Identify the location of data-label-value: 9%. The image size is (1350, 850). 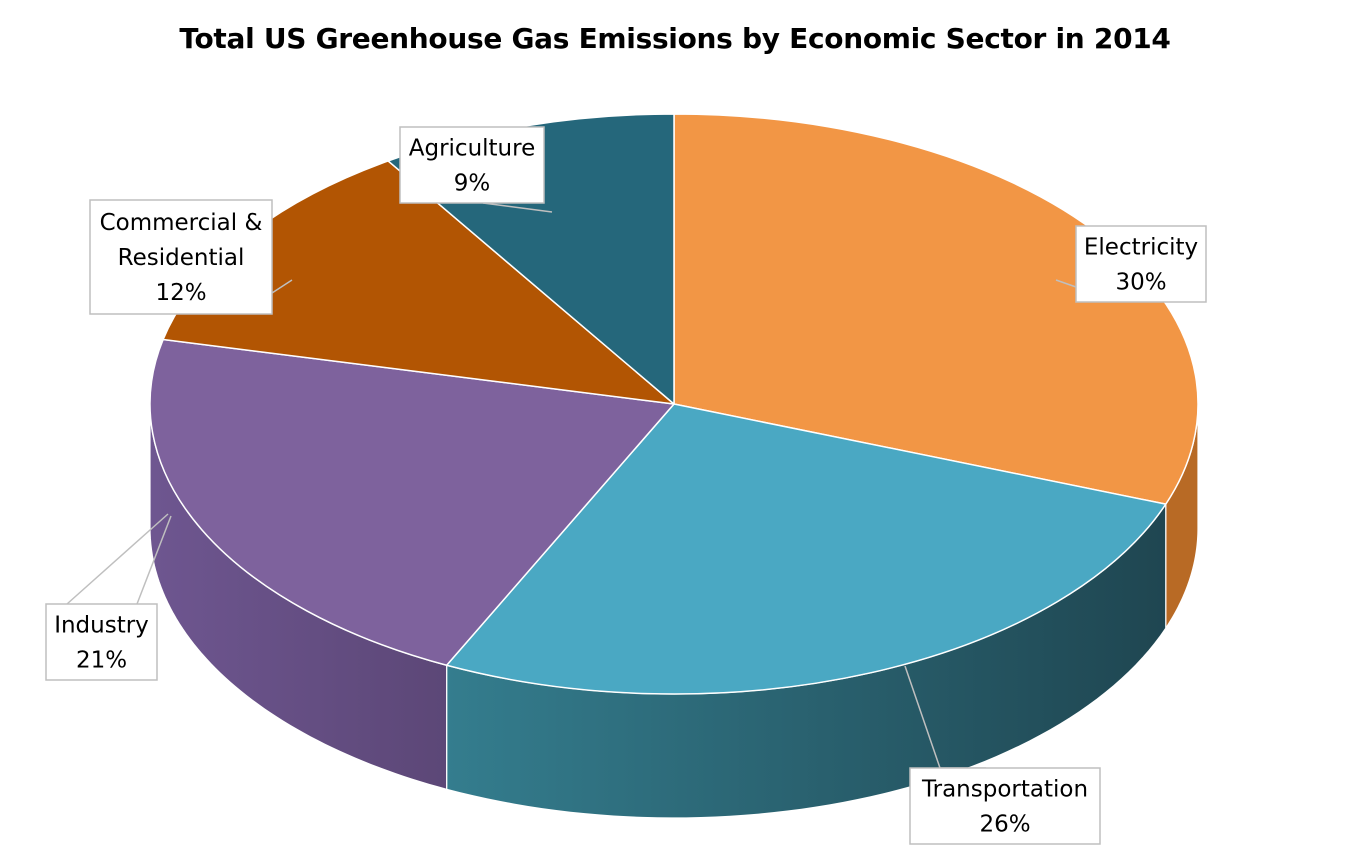
(472, 184).